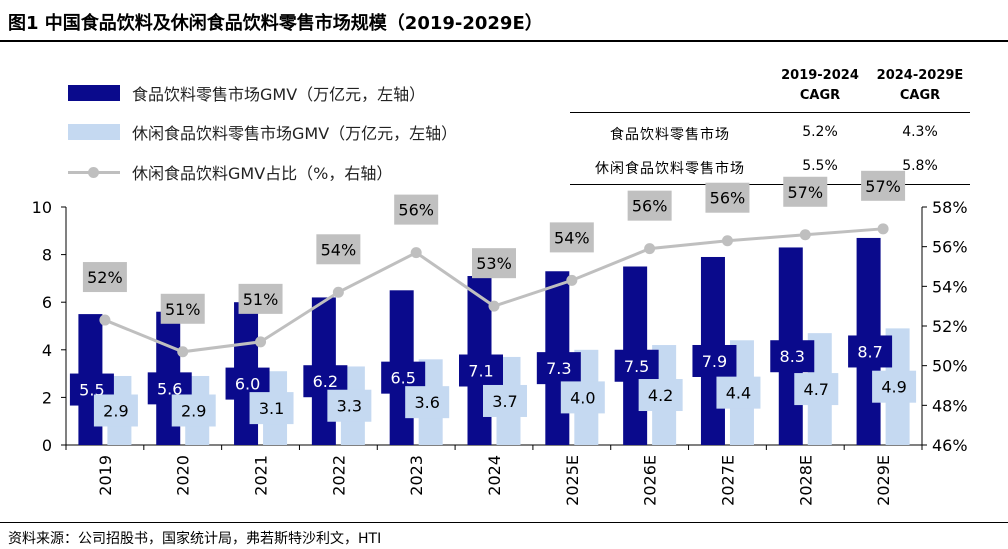  I want to click on cagr-row-name: 休闲食品饮料零售市场, so click(670, 169).